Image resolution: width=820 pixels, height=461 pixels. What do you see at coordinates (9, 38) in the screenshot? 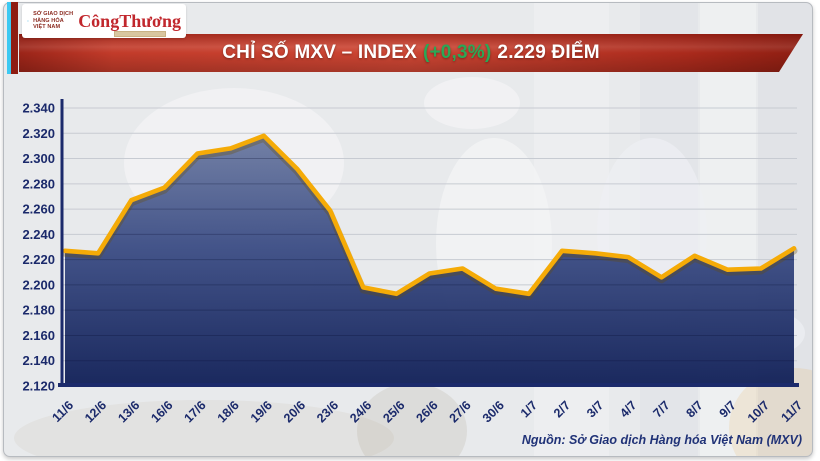
I see `accent-stripe-cyan` at bounding box center [9, 38].